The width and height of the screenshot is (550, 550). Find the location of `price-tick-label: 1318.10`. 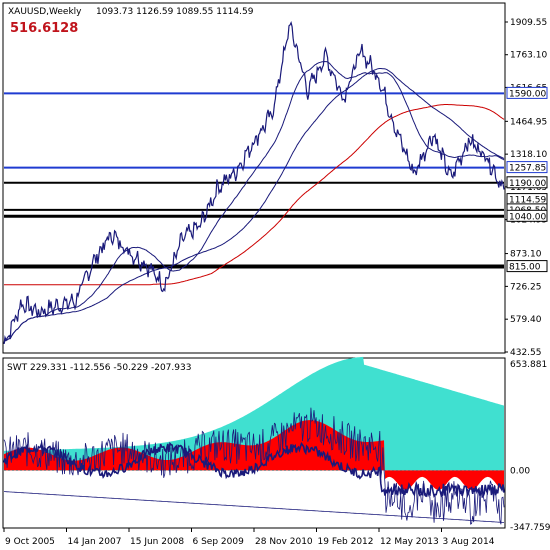

price-tick-label: 1318.10 is located at coordinates (528, 155).